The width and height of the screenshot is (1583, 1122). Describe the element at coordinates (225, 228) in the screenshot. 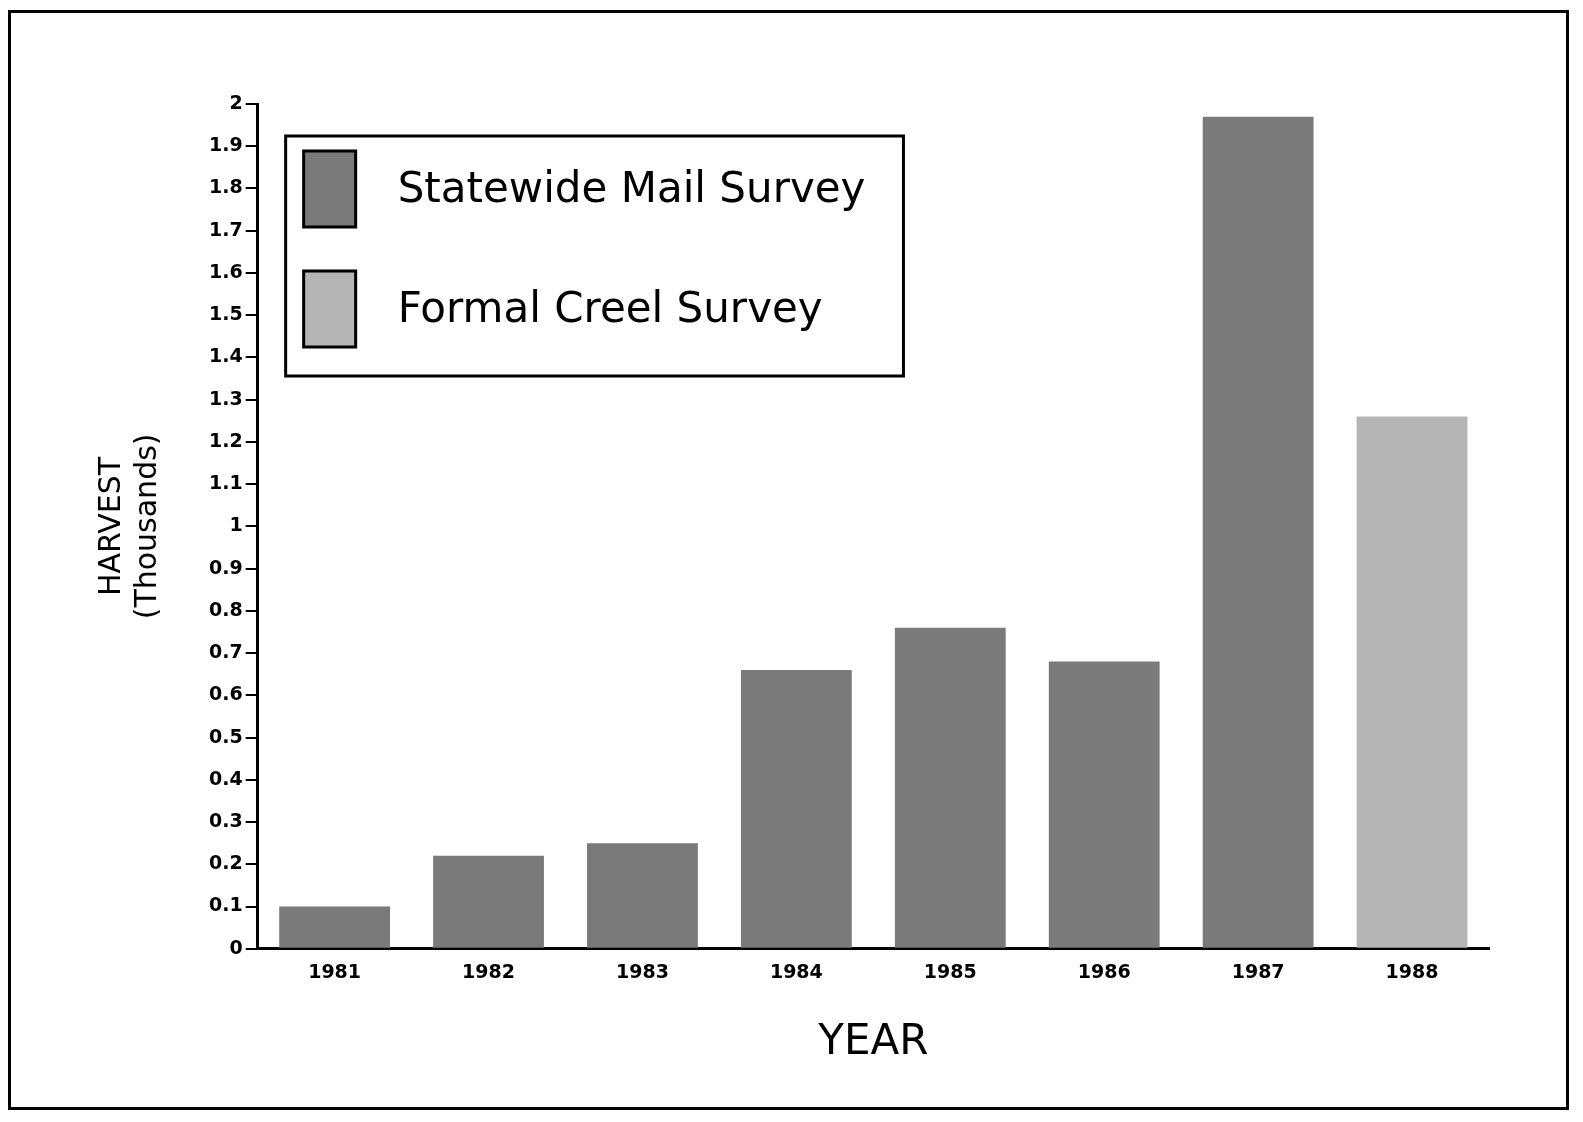

I see `y-tick-label: 1.7` at that location.